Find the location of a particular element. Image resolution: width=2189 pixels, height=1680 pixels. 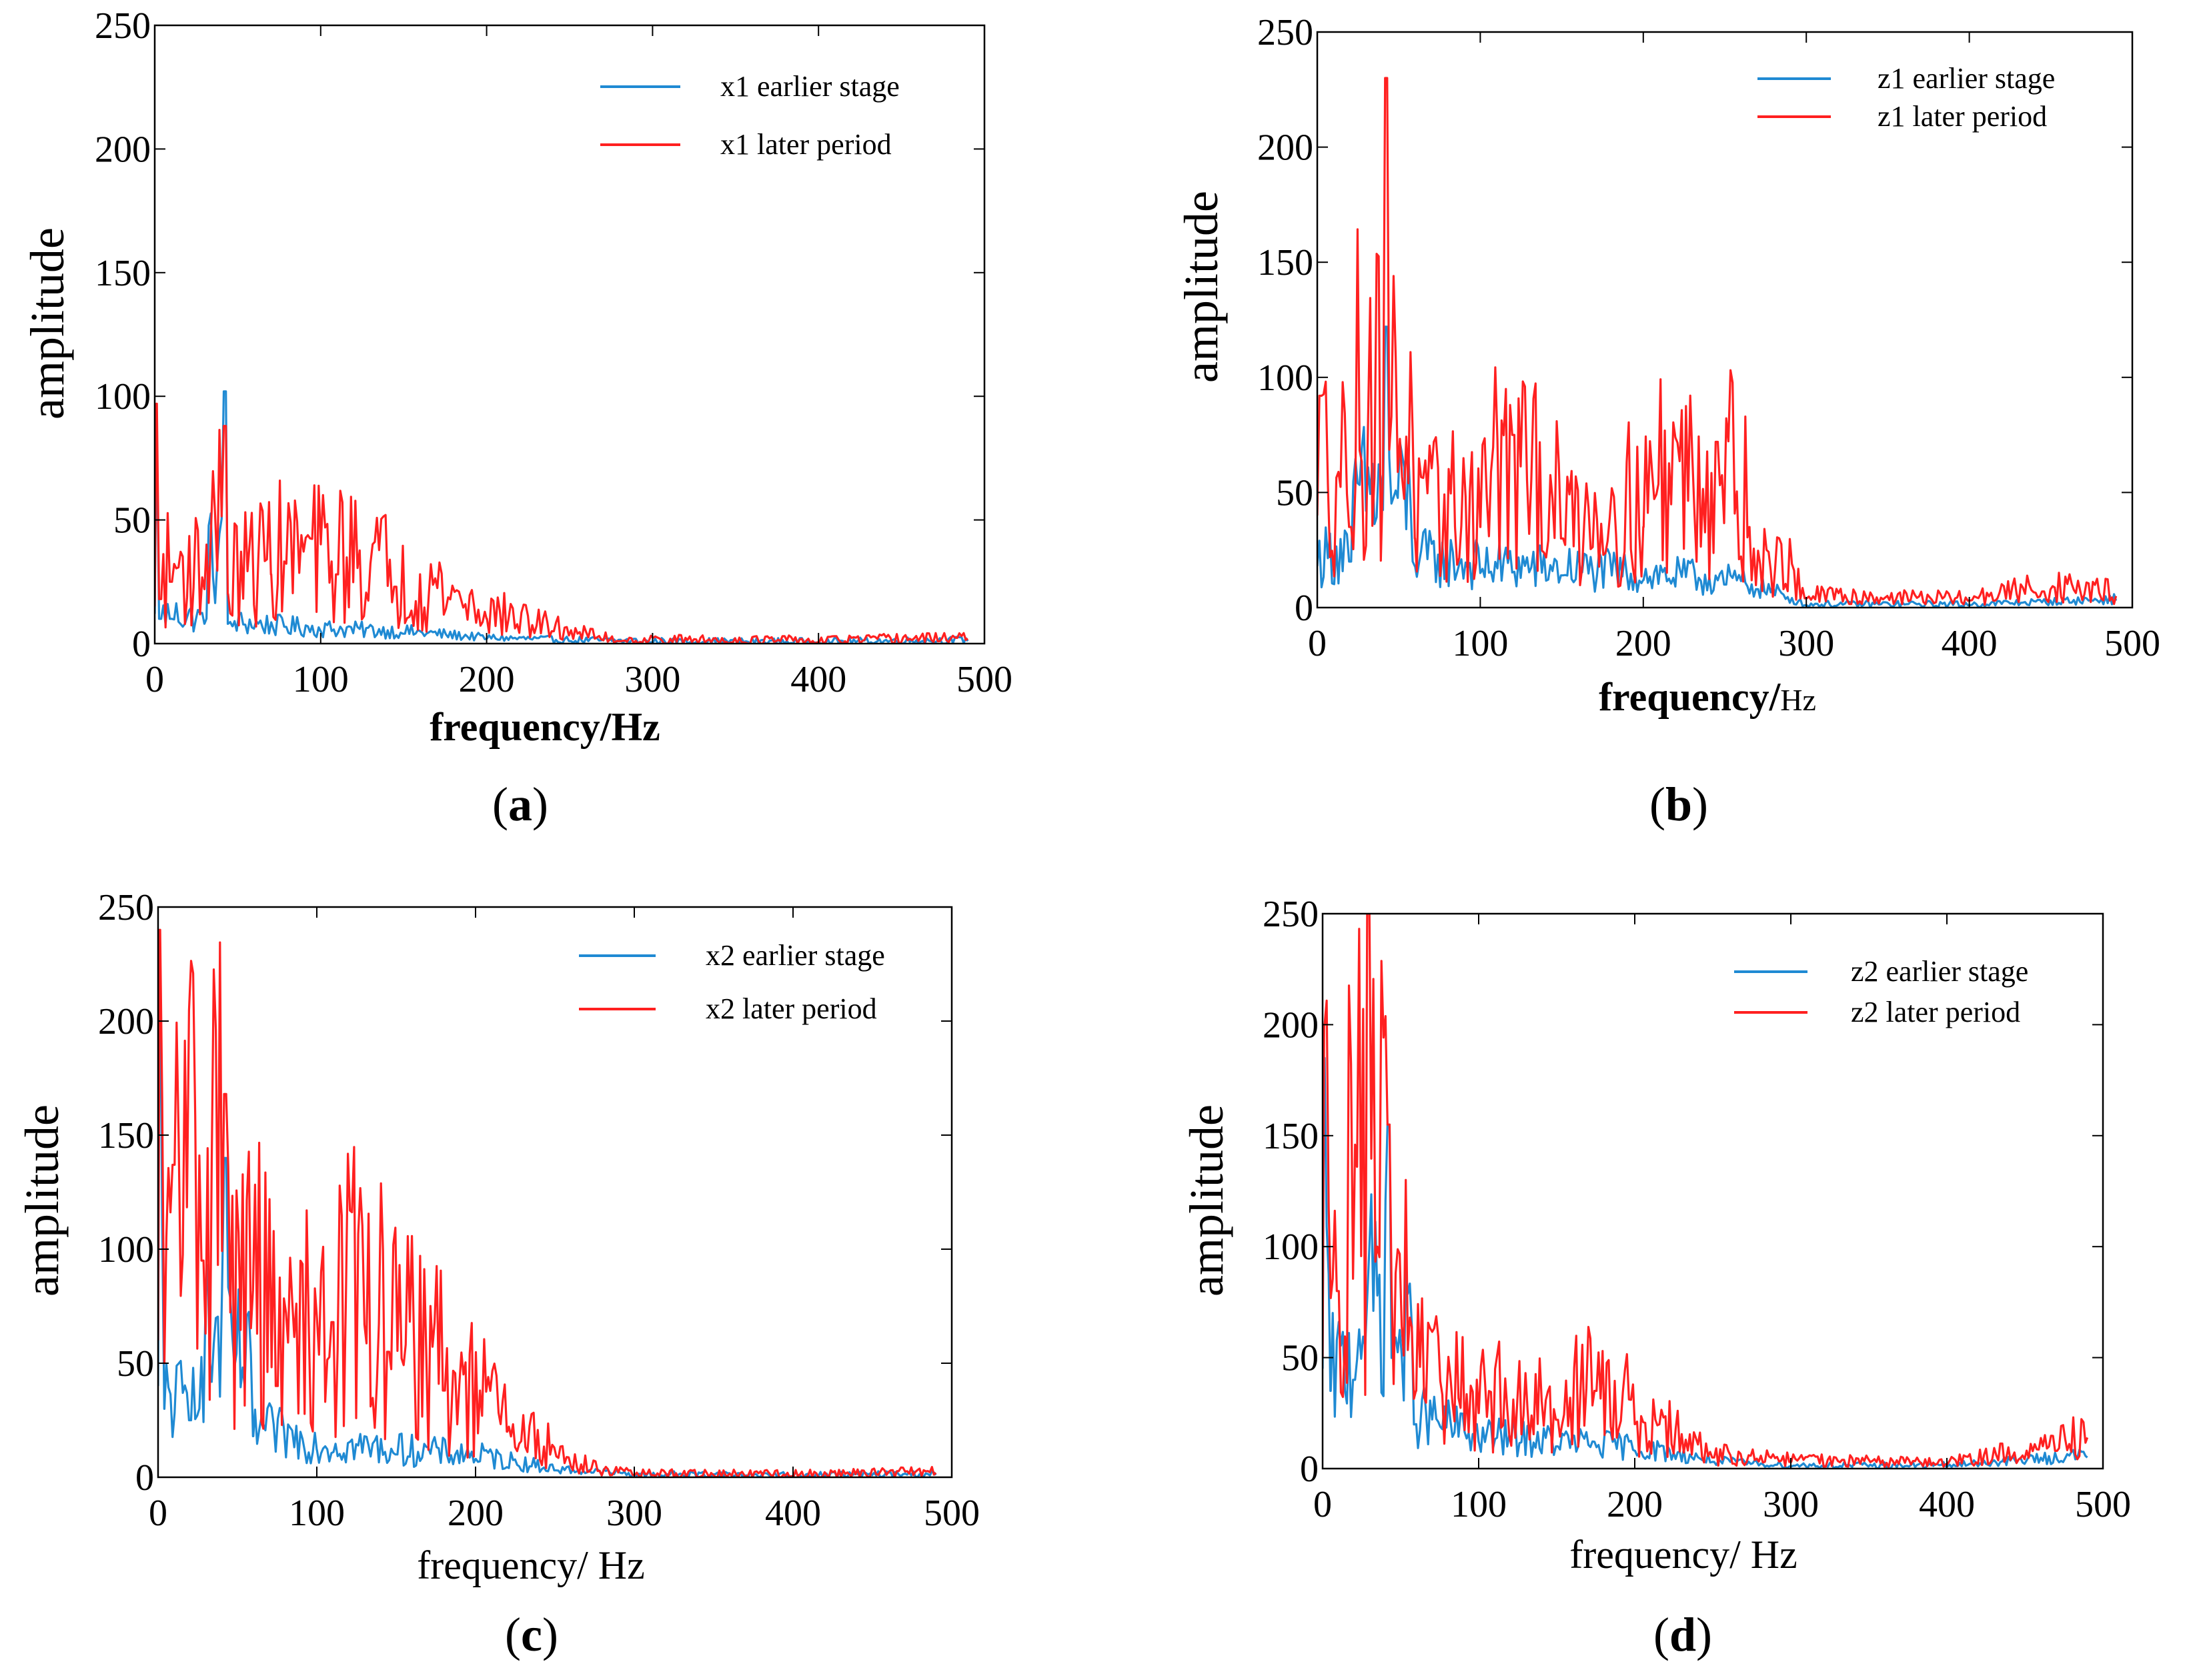

panel-label: (d) is located at coordinates (1682, 1634).